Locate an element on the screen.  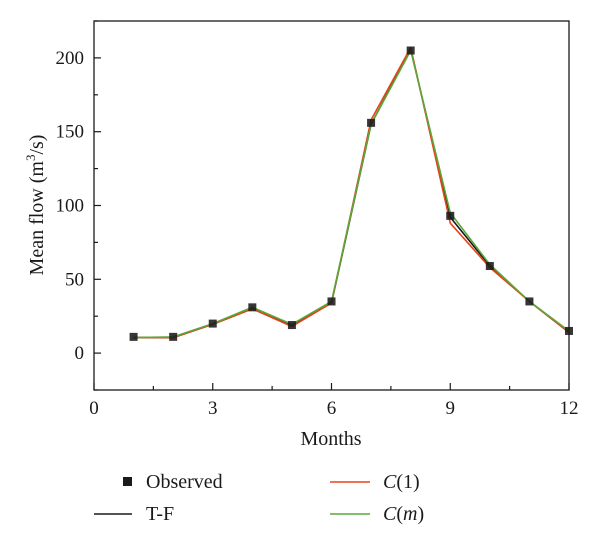
x-tick-label: 9 is located at coordinates (451, 408).